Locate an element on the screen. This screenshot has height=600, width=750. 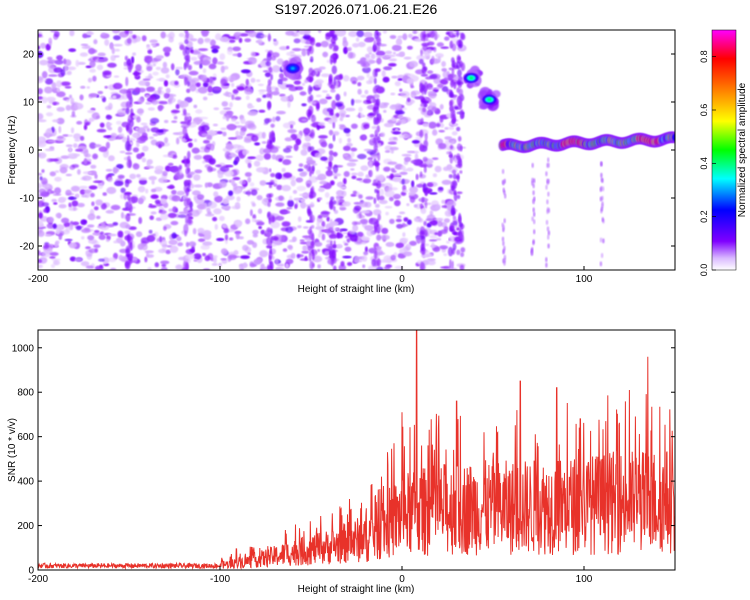
snr-y-axis-label: SNR (10 * v/v) is located at coordinates (12, 450).